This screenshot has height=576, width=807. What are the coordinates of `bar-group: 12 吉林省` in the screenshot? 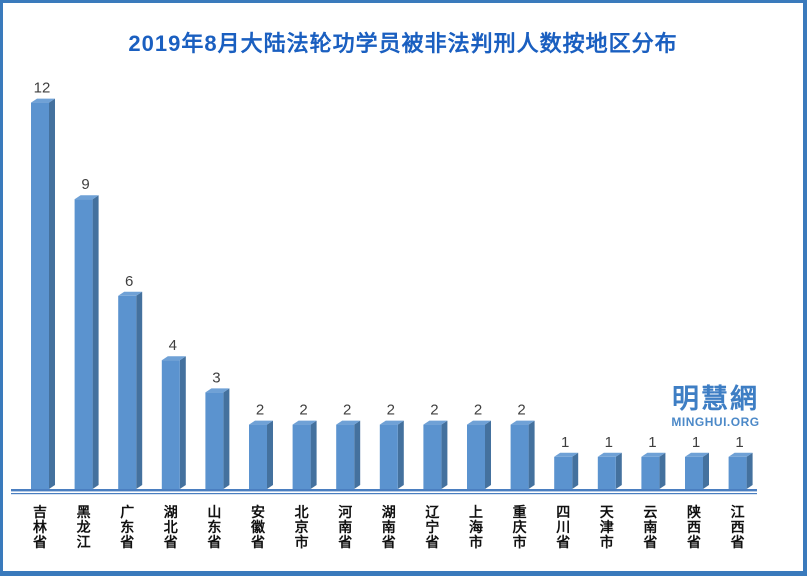 It's located at (43, 315).